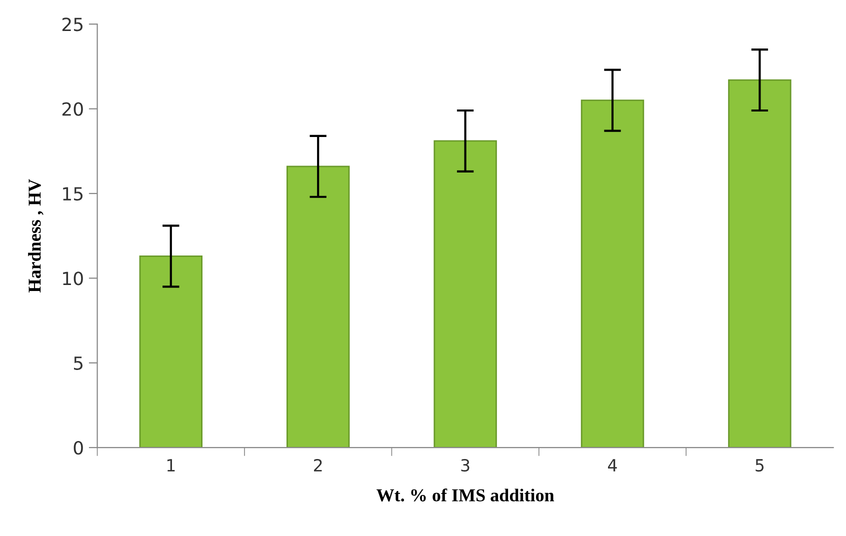 The width and height of the screenshot is (846, 536). Describe the element at coordinates (78, 448) in the screenshot. I see `y-tick-label: 0` at that location.